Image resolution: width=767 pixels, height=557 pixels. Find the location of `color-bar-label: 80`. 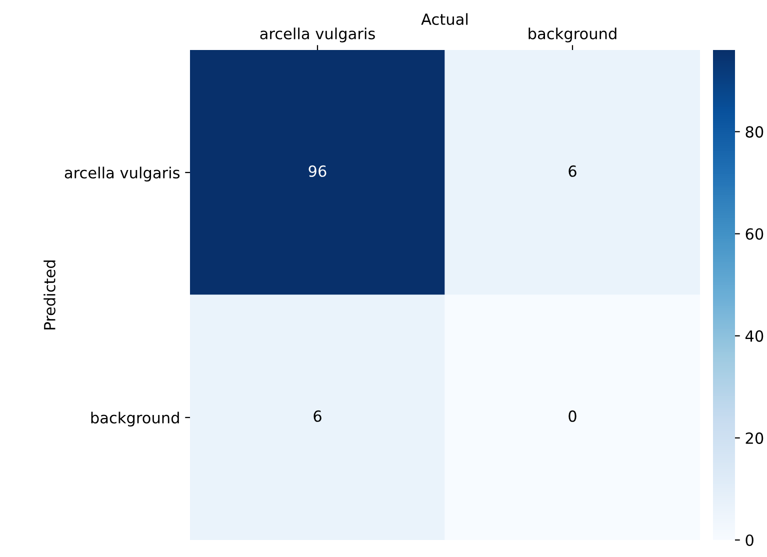

color-bar-label: 80 is located at coordinates (755, 132).